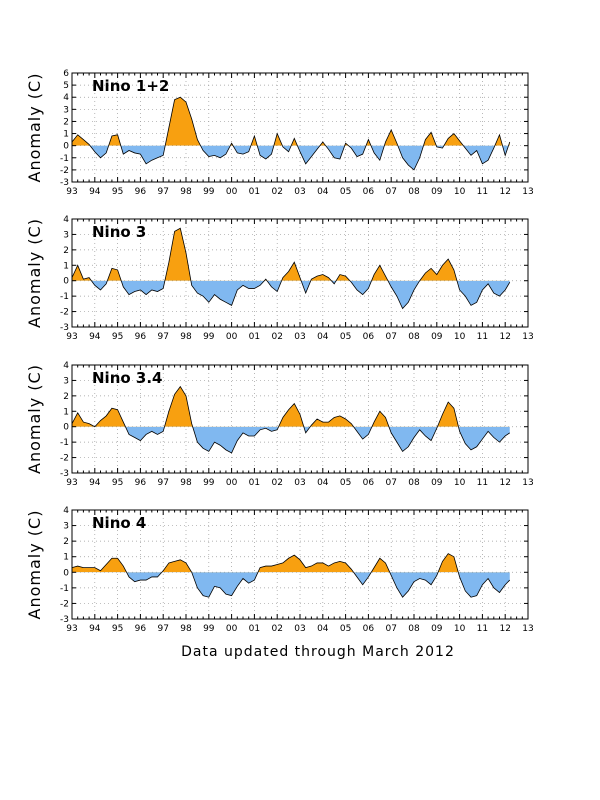  What do you see at coordinates (141, 629) in the screenshot?
I see `x-tick-label: 96` at bounding box center [141, 629].